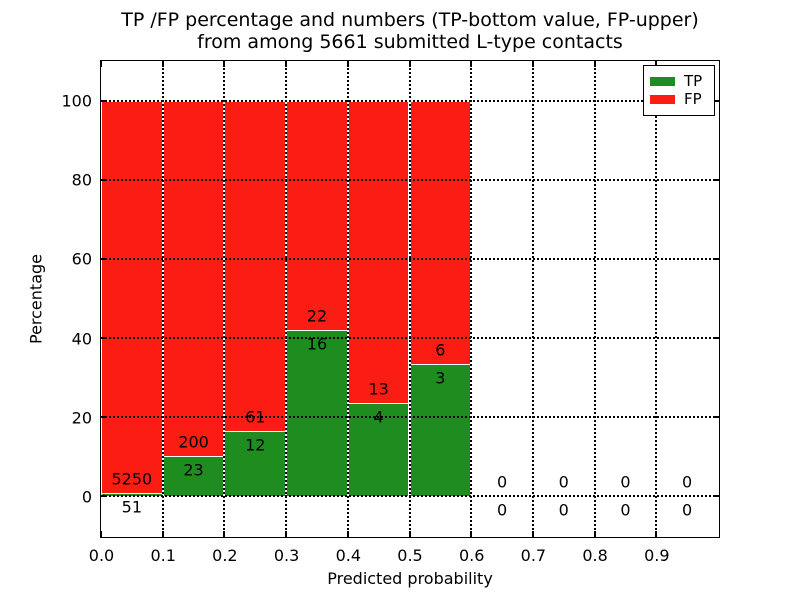 Image resolution: width=800 pixels, height=600 pixels. What do you see at coordinates (347, 299) in the screenshot?
I see `gridline-x-0.4` at bounding box center [347, 299].